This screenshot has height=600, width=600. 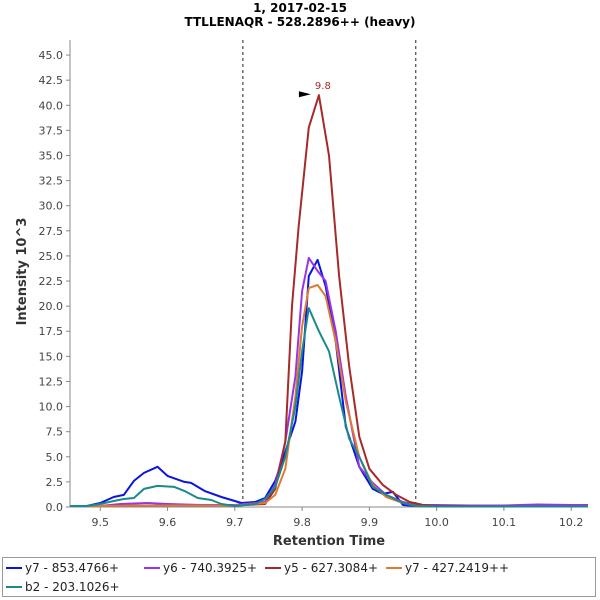 I want to click on x-tick-label: 9.7, so click(x=235, y=522).